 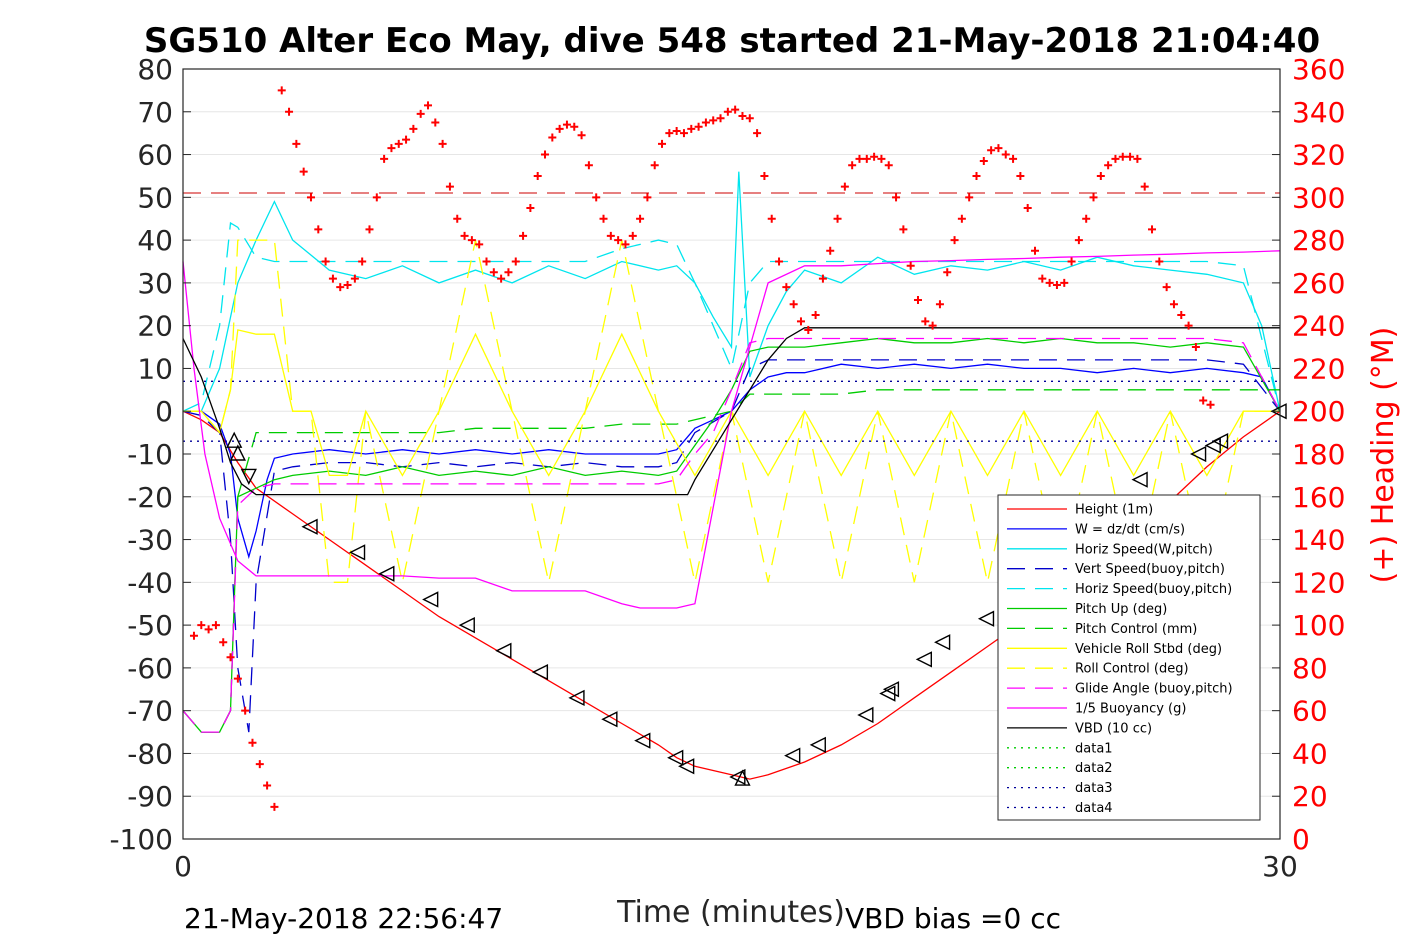 What do you see at coordinates (155, 197) in the screenshot?
I see `left-tick-label: 50` at bounding box center [155, 197].